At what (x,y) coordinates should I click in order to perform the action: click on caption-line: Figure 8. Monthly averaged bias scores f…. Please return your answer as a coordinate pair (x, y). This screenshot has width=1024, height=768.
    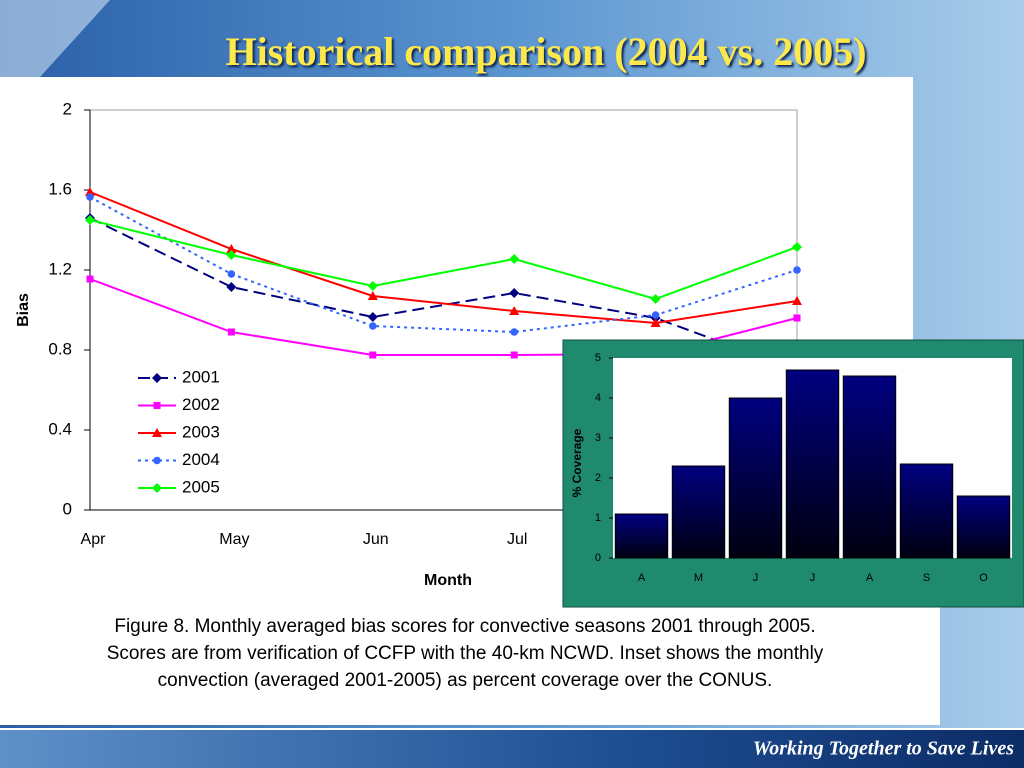
    Looking at the image, I should click on (464, 626).